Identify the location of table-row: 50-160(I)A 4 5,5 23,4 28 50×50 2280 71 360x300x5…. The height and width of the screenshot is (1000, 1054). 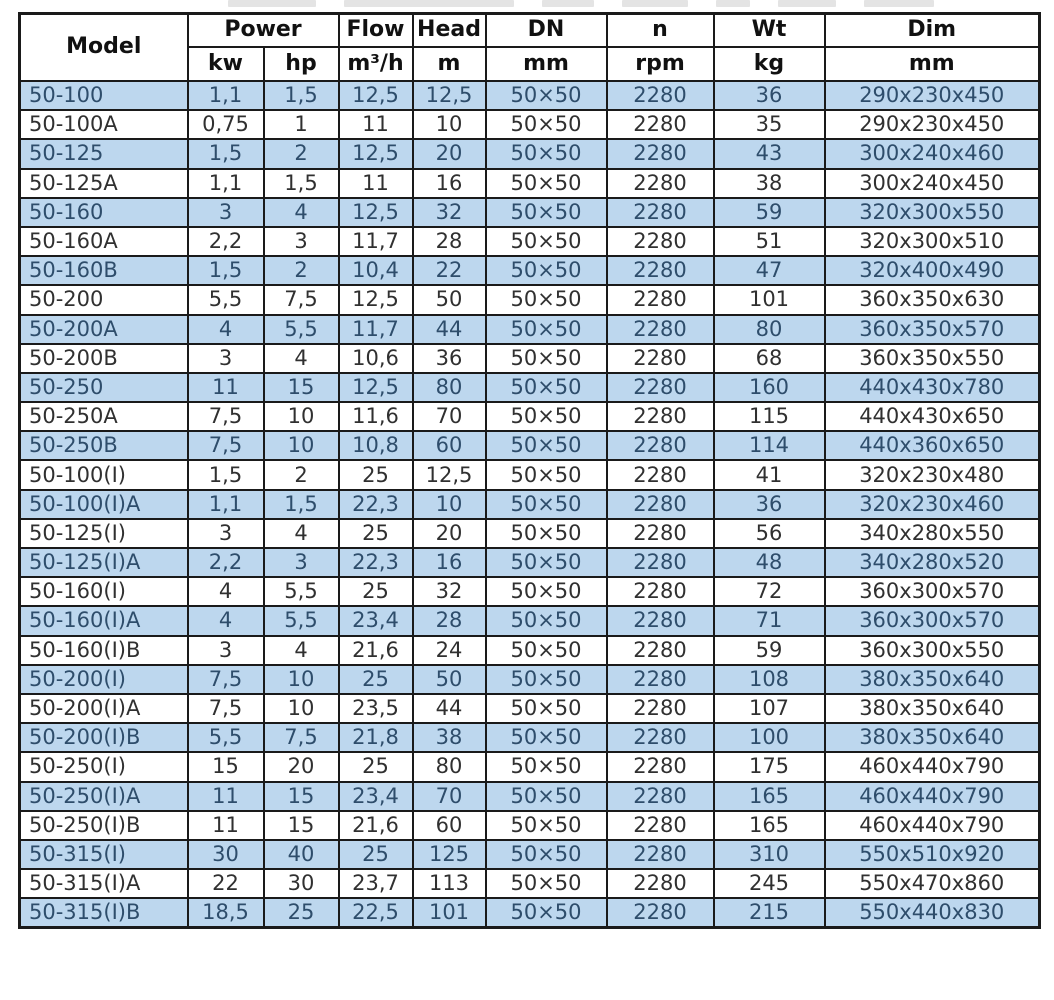
(529, 621).